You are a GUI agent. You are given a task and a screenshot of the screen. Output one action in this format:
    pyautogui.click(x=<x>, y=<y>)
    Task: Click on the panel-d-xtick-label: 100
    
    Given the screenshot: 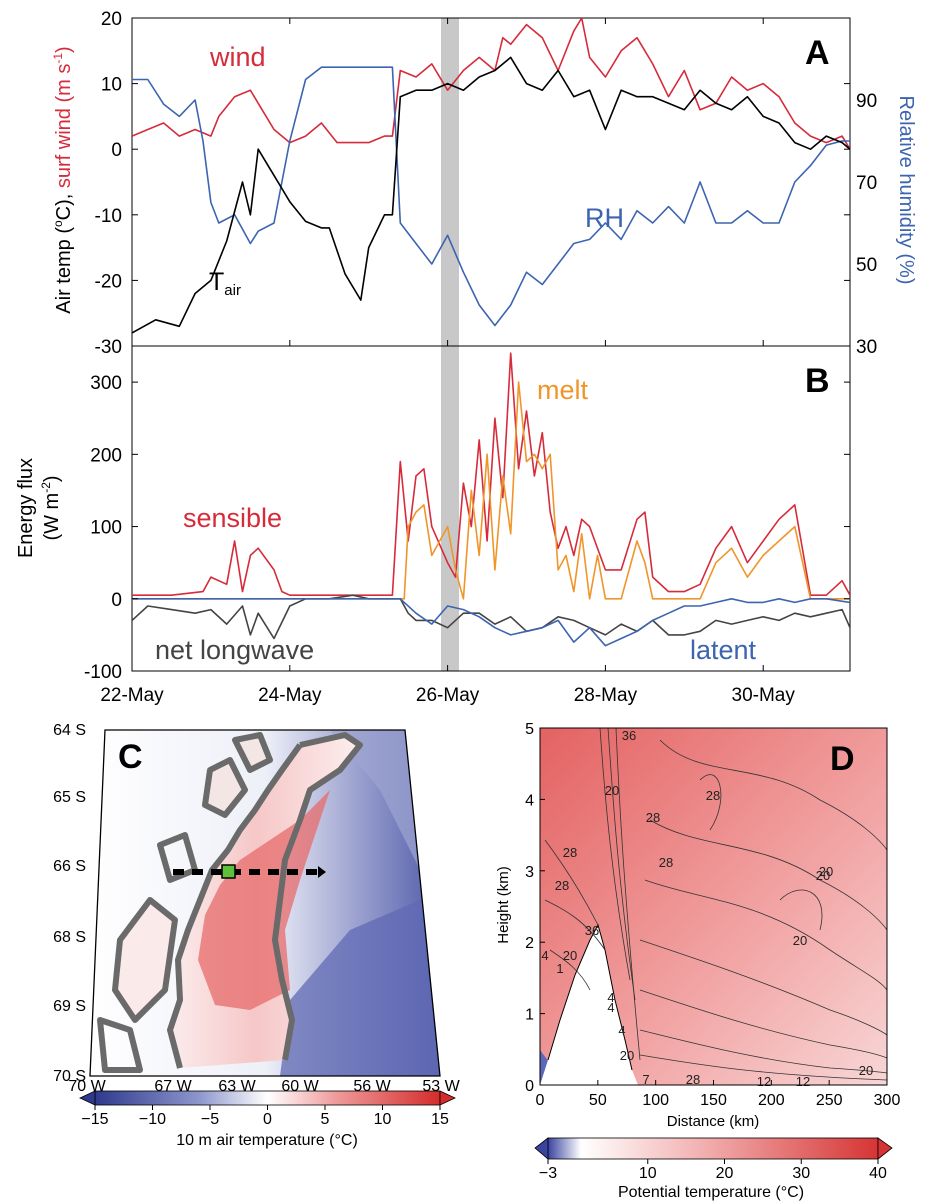 What is the action you would take?
    pyautogui.click(x=655, y=1100)
    